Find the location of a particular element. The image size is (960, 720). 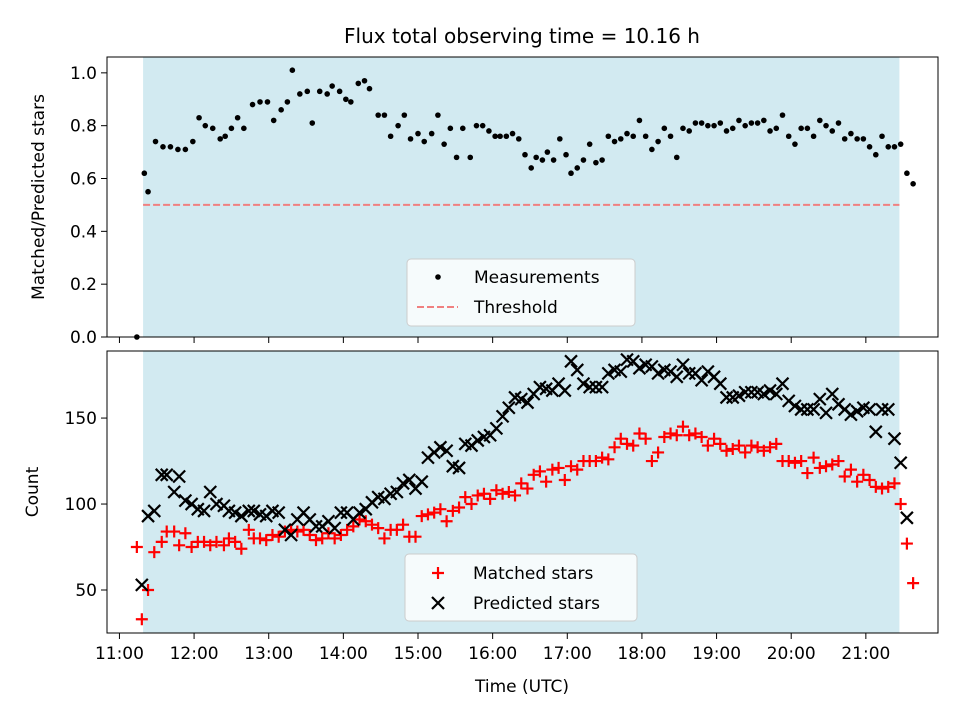

x-tick-label: 15:00 is located at coordinates (418, 654).